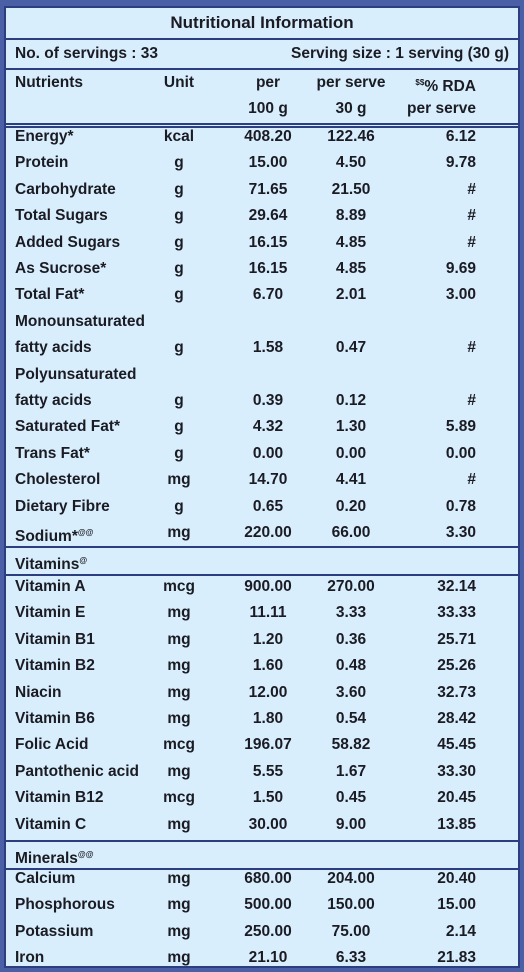 This screenshot has height=972, width=524. I want to click on value-rda: 33.33, so click(436, 613).